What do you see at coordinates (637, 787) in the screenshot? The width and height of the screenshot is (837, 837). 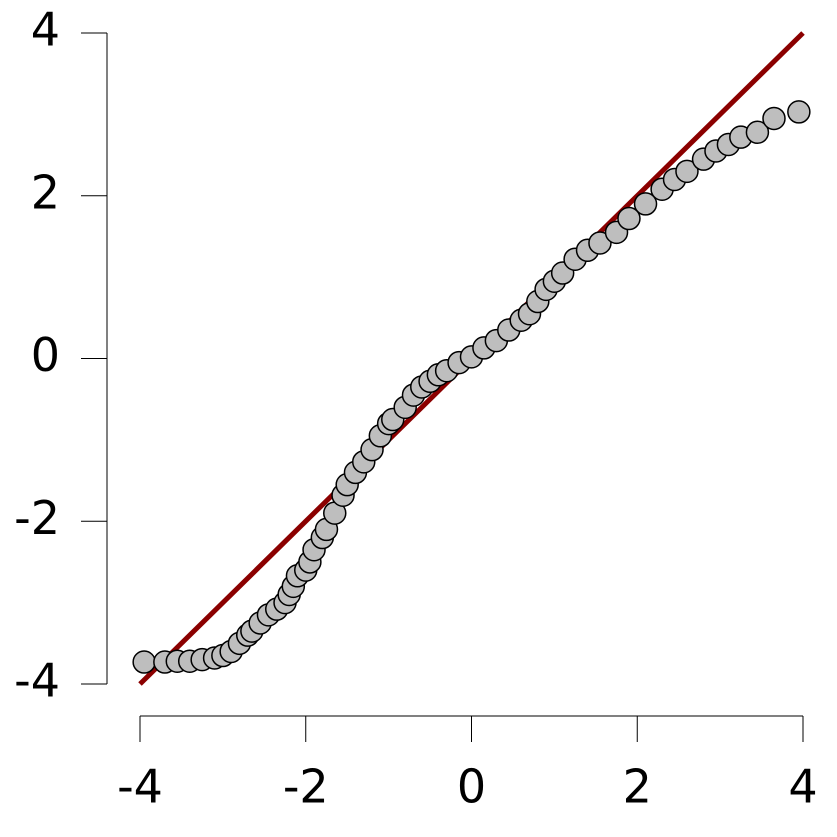 I see `x-tick-label: 2` at bounding box center [637, 787].